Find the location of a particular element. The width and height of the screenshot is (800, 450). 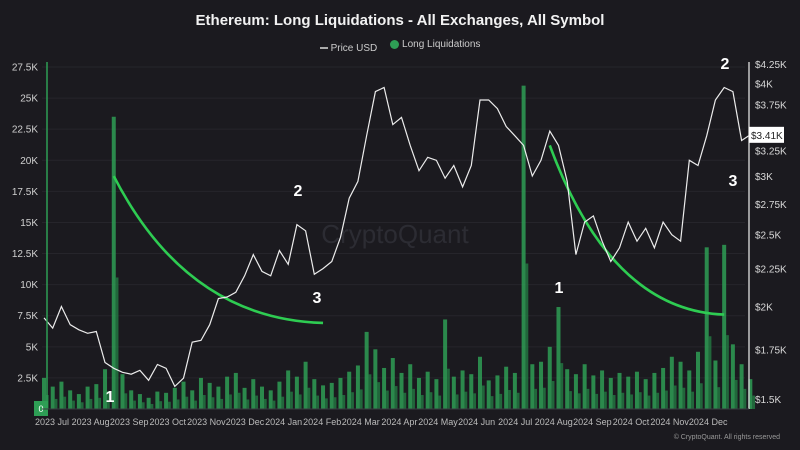

zero-badge is located at coordinates (41, 408).